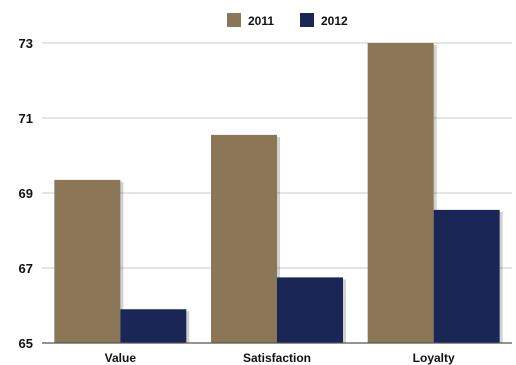 This screenshot has width=516, height=365. Describe the element at coordinates (26, 118) in the screenshot. I see `y-tick-label: 71` at that location.